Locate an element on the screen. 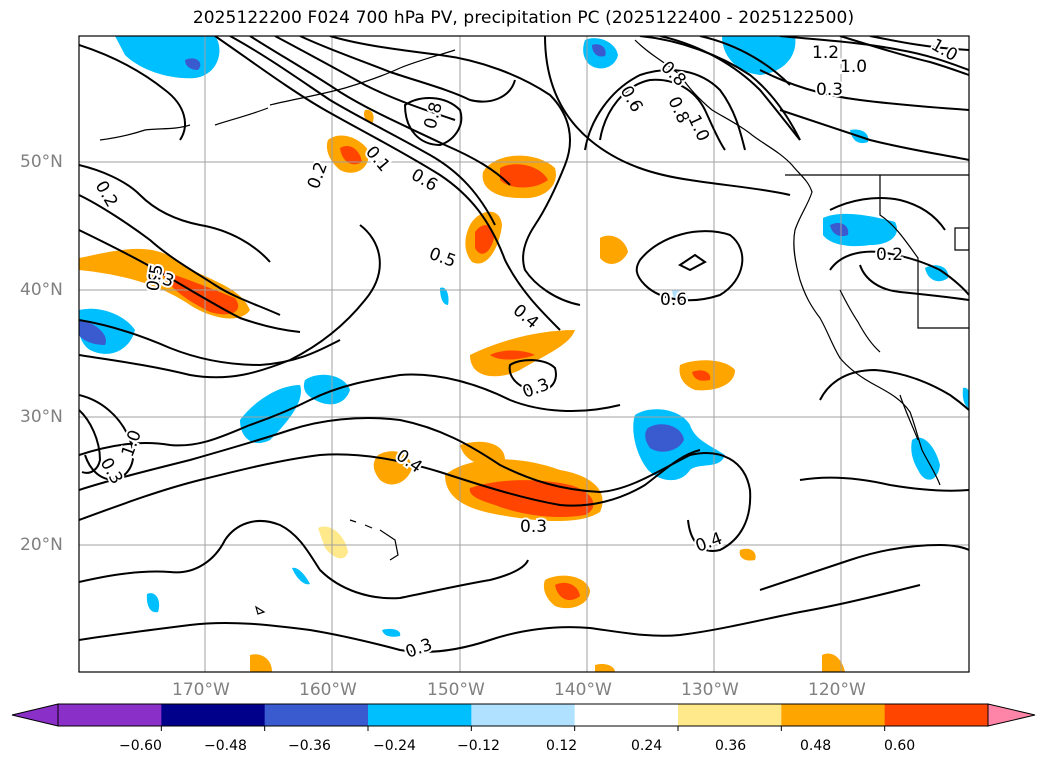  lon-label-130w: 130°W is located at coordinates (710, 690).